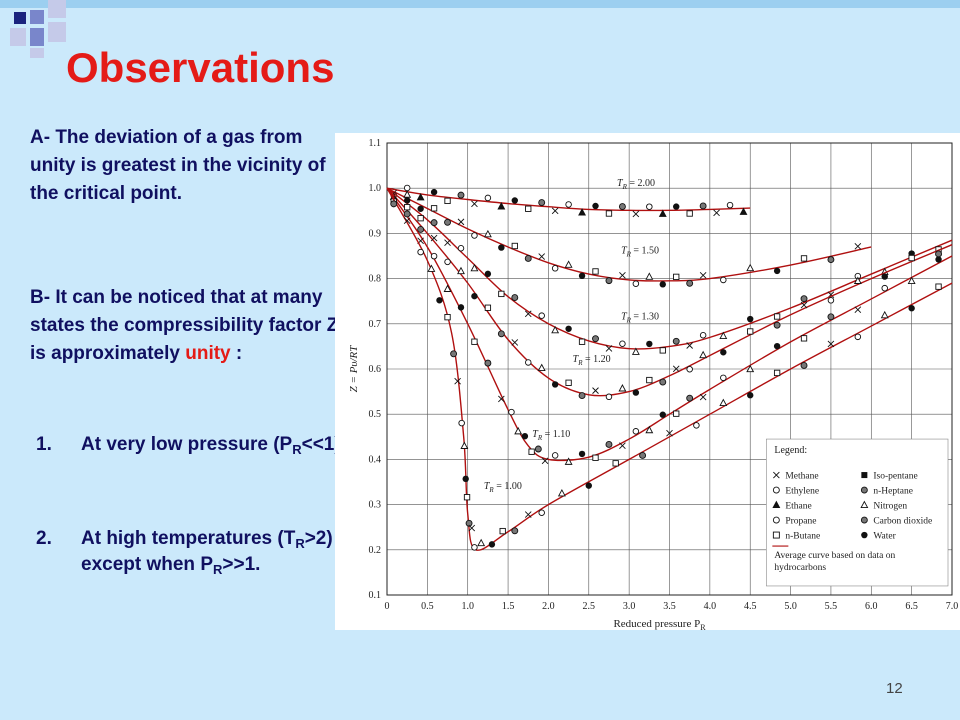 The width and height of the screenshot is (960, 720). I want to click on legend-entry: Ethane, so click(798, 507).